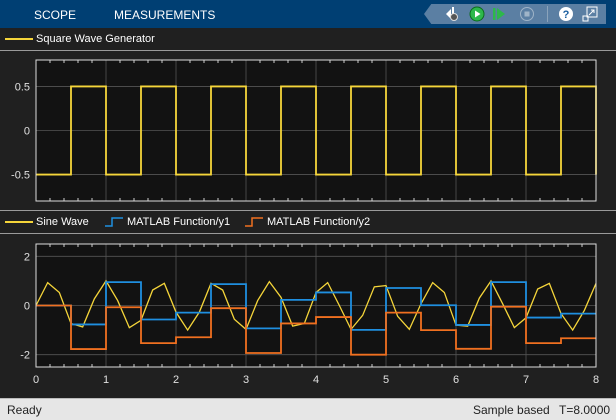 This screenshot has width=616, height=420. What do you see at coordinates (165, 15) in the screenshot?
I see `tab-measurements: MEASUREMENTS` at bounding box center [165, 15].